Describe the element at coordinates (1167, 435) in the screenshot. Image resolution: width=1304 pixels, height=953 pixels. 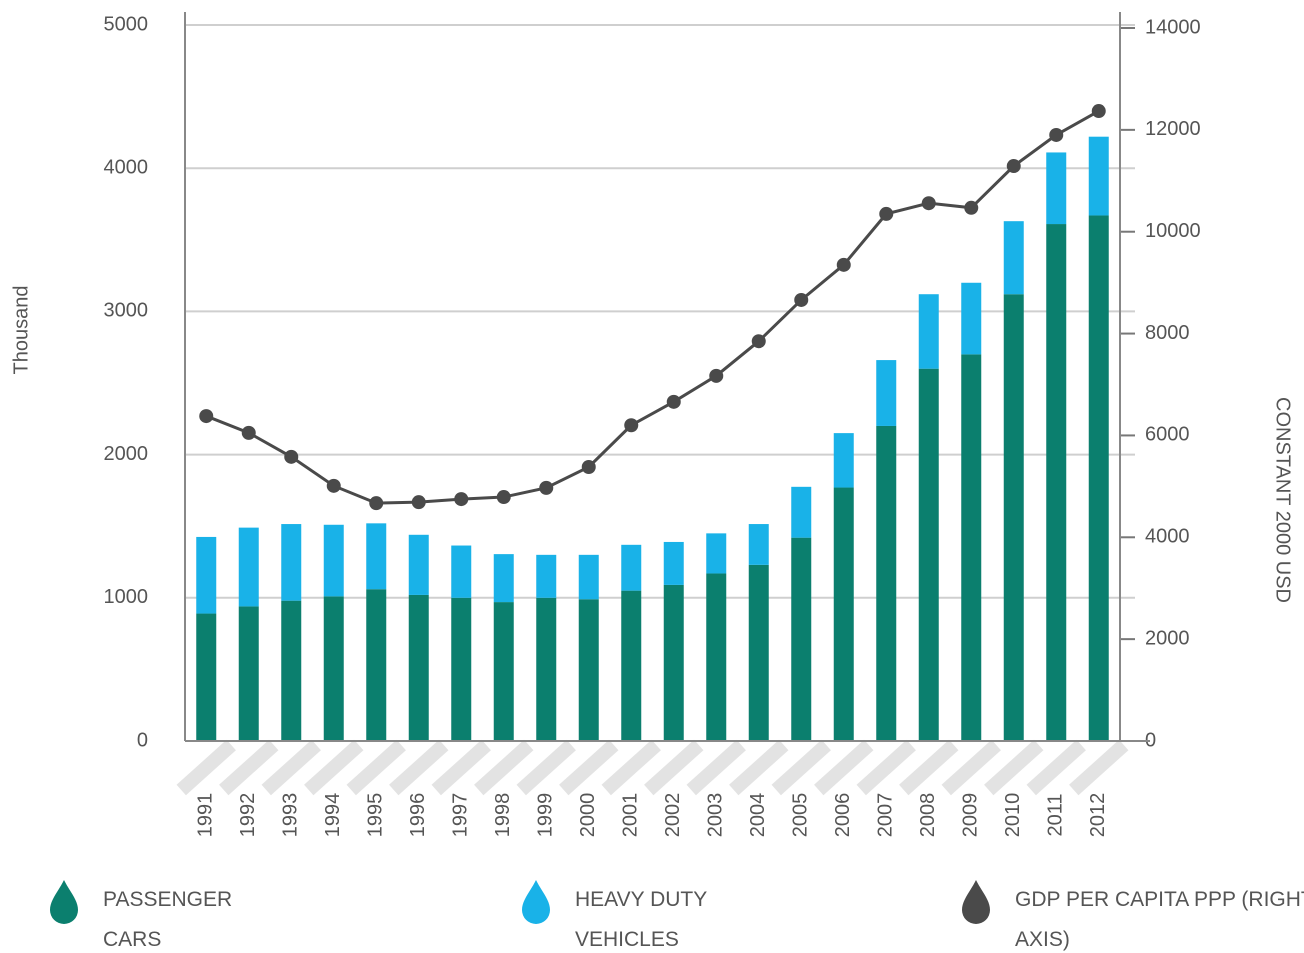
I see `y2-tick-label: 6000` at that location.